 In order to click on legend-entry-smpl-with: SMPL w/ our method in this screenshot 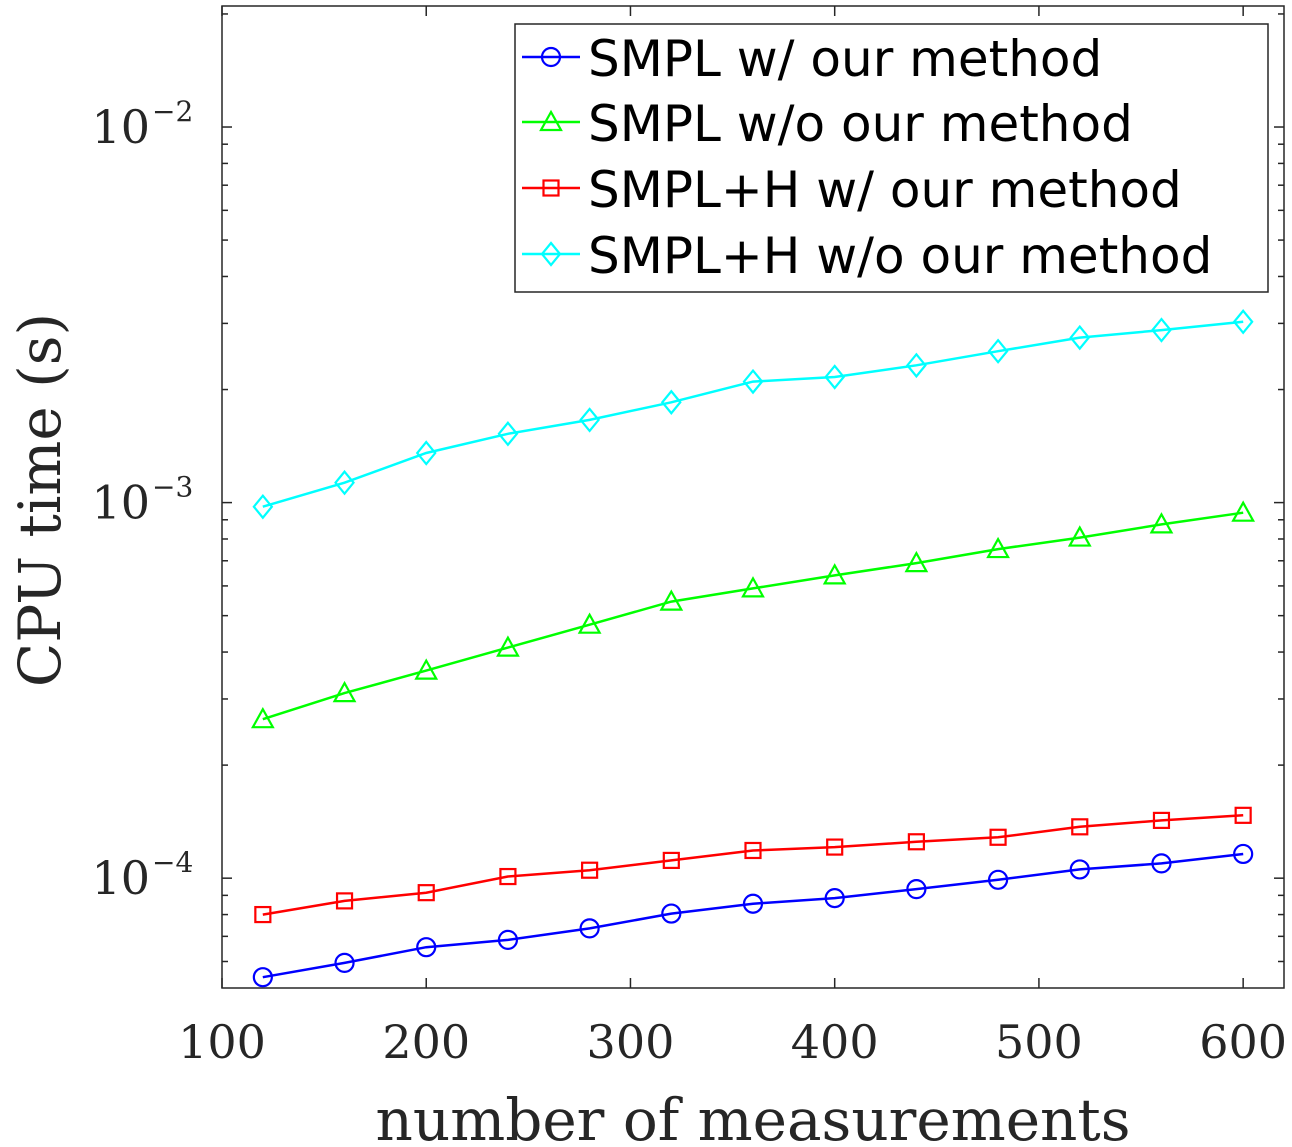, I will do `click(812, 59)`.